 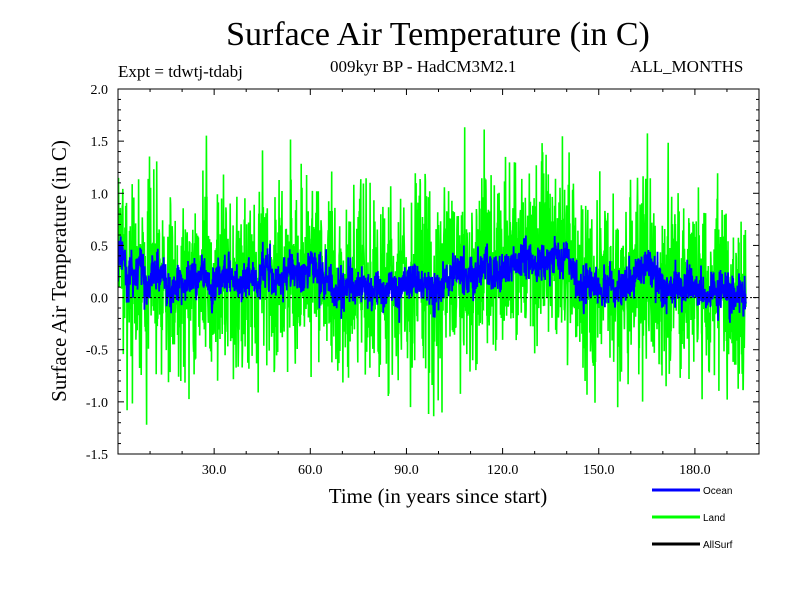 I want to click on x-axis-title: Time (in years since start), so click(x=438, y=496).